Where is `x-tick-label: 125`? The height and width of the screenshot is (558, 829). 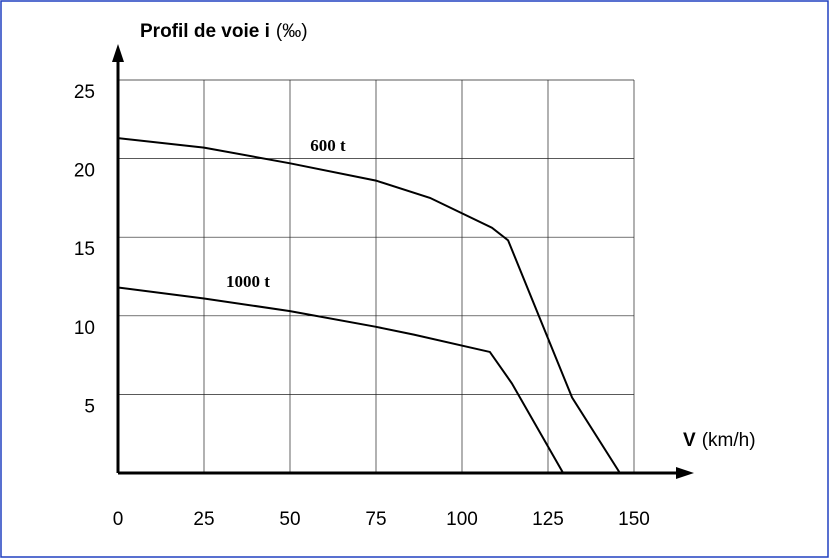 x-tick-label: 125 is located at coordinates (548, 519).